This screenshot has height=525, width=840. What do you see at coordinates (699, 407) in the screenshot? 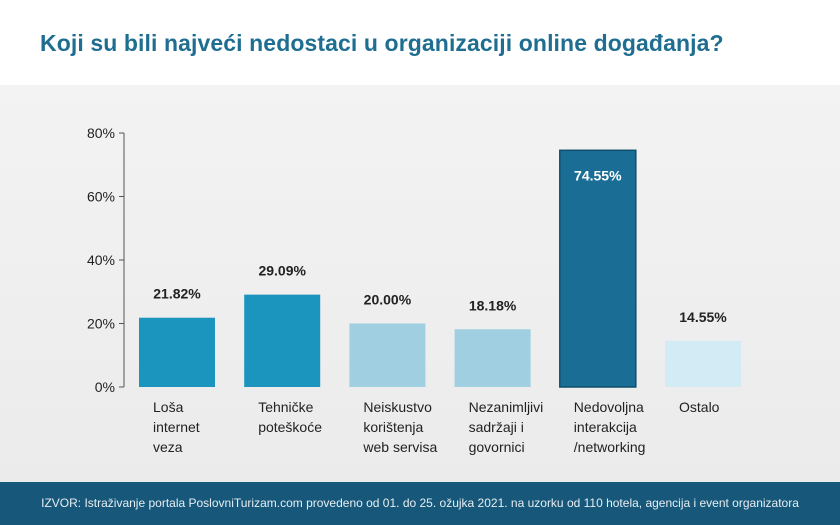
I see `x-category-label: Ostalo` at bounding box center [699, 407].